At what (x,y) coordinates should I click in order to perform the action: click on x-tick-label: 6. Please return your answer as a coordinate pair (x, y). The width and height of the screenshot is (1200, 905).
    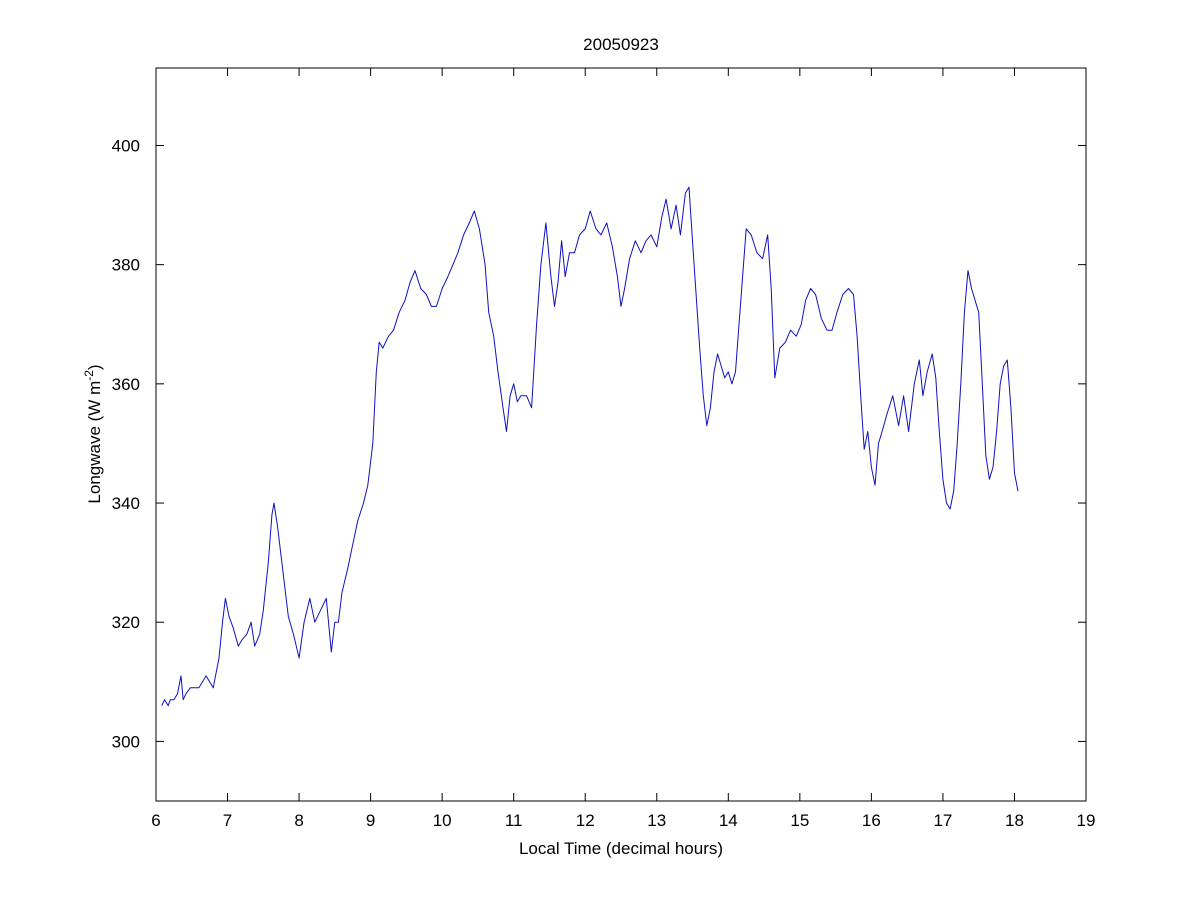
    Looking at the image, I should click on (155, 820).